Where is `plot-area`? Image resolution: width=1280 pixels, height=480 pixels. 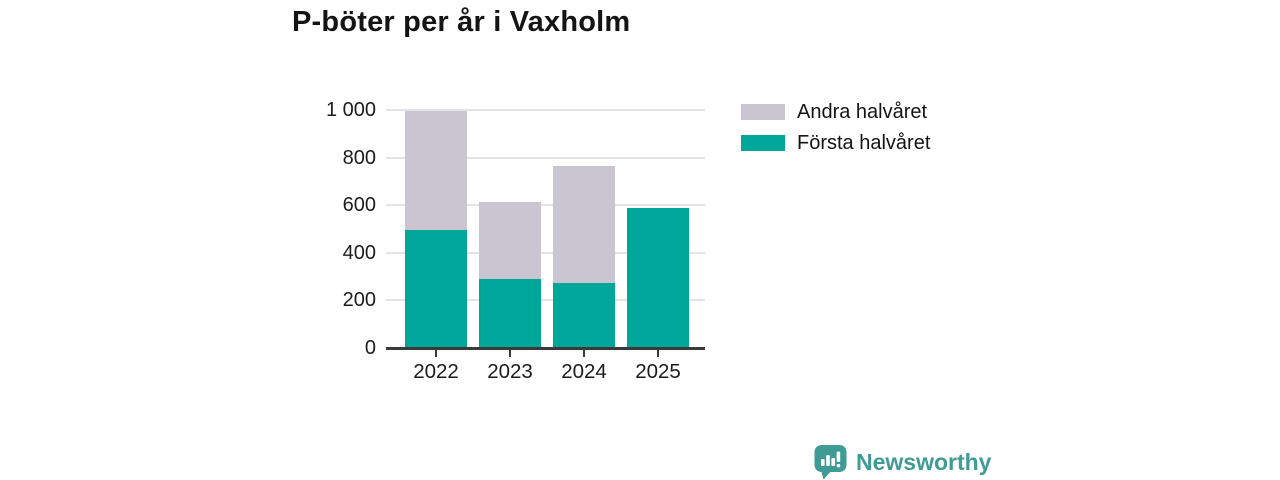 plot-area is located at coordinates (545, 229).